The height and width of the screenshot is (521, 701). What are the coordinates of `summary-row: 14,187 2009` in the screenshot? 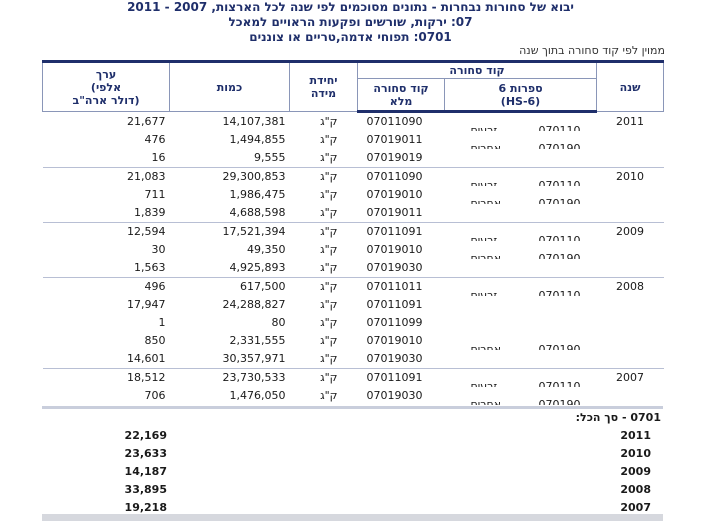 It's located at (352, 472).